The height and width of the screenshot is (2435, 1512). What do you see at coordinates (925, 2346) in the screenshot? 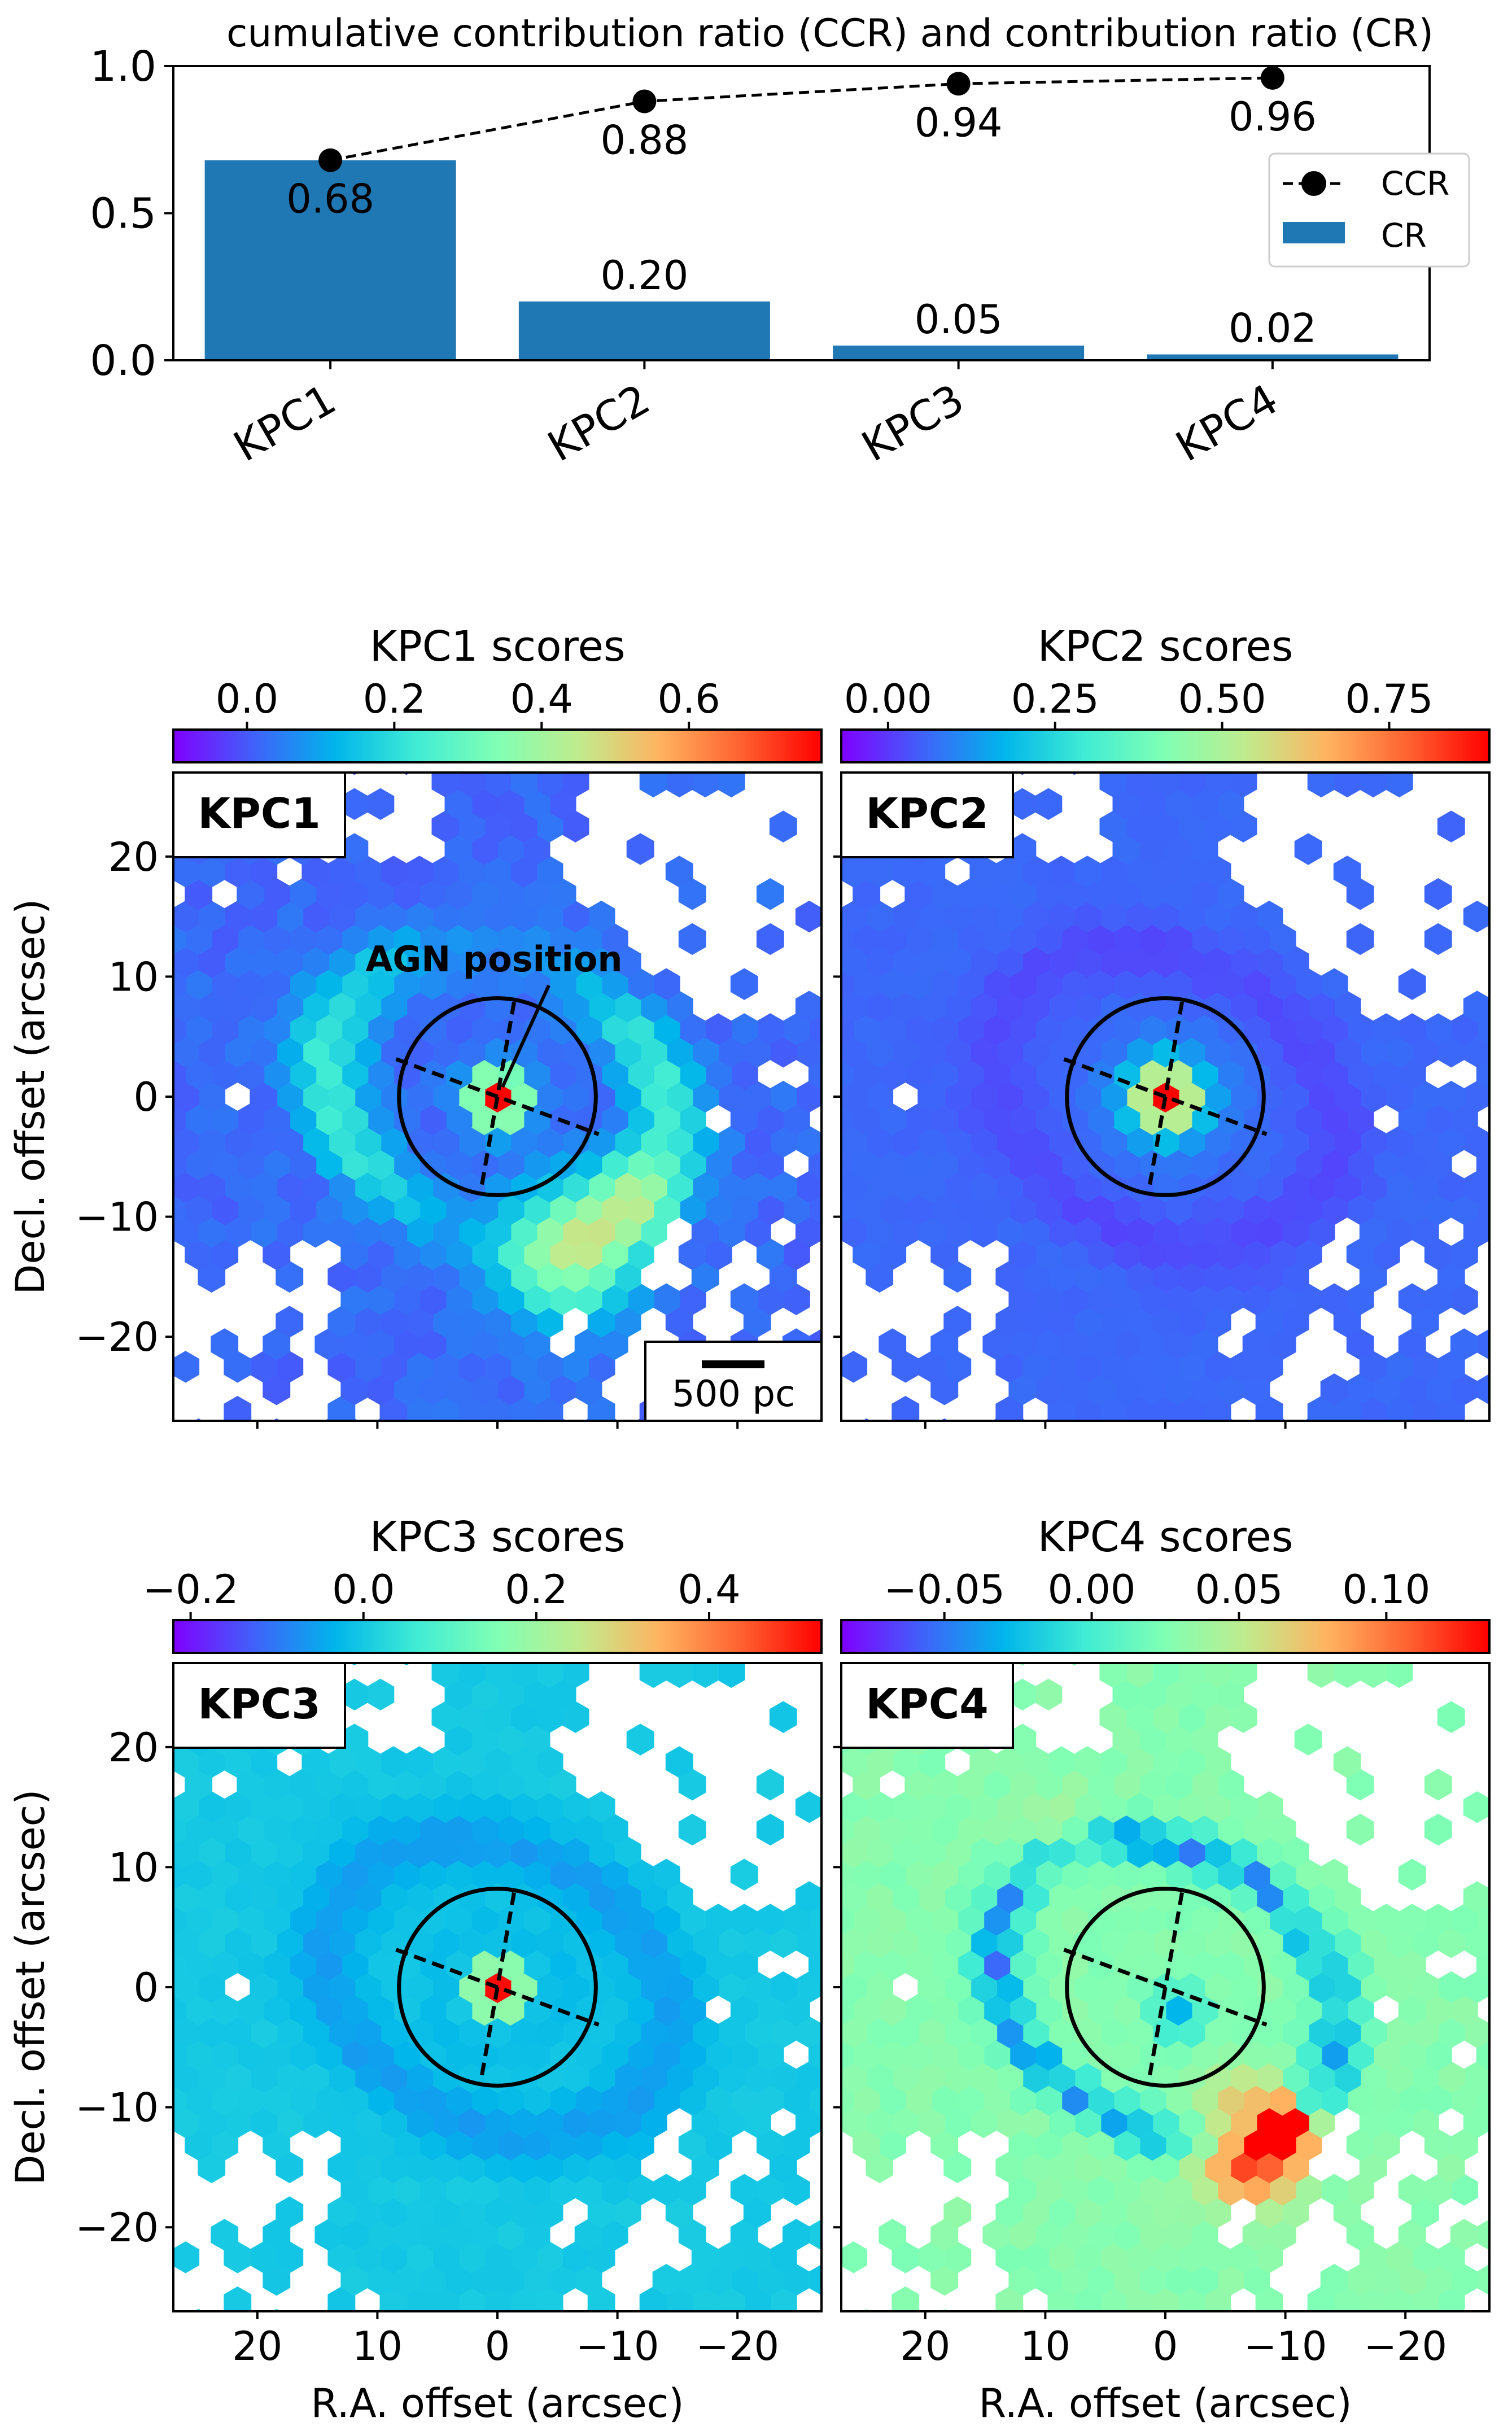
I see `map-xtick-label: 20` at bounding box center [925, 2346].